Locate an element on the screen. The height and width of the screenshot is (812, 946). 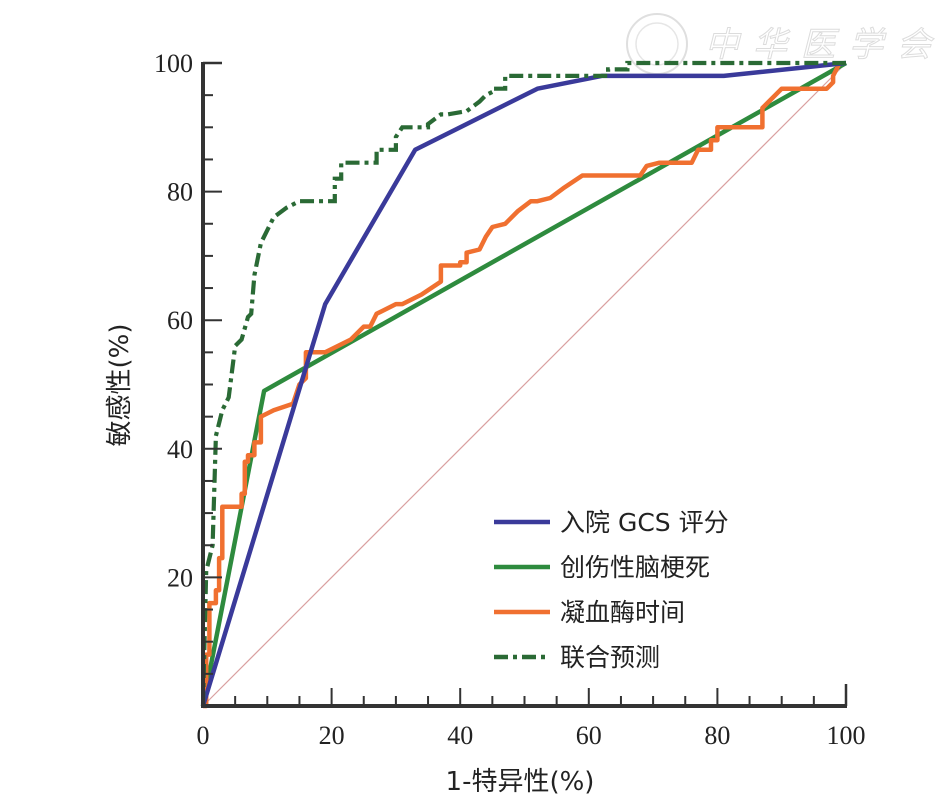
y-tick-label: 40 is located at coordinates (180, 449).